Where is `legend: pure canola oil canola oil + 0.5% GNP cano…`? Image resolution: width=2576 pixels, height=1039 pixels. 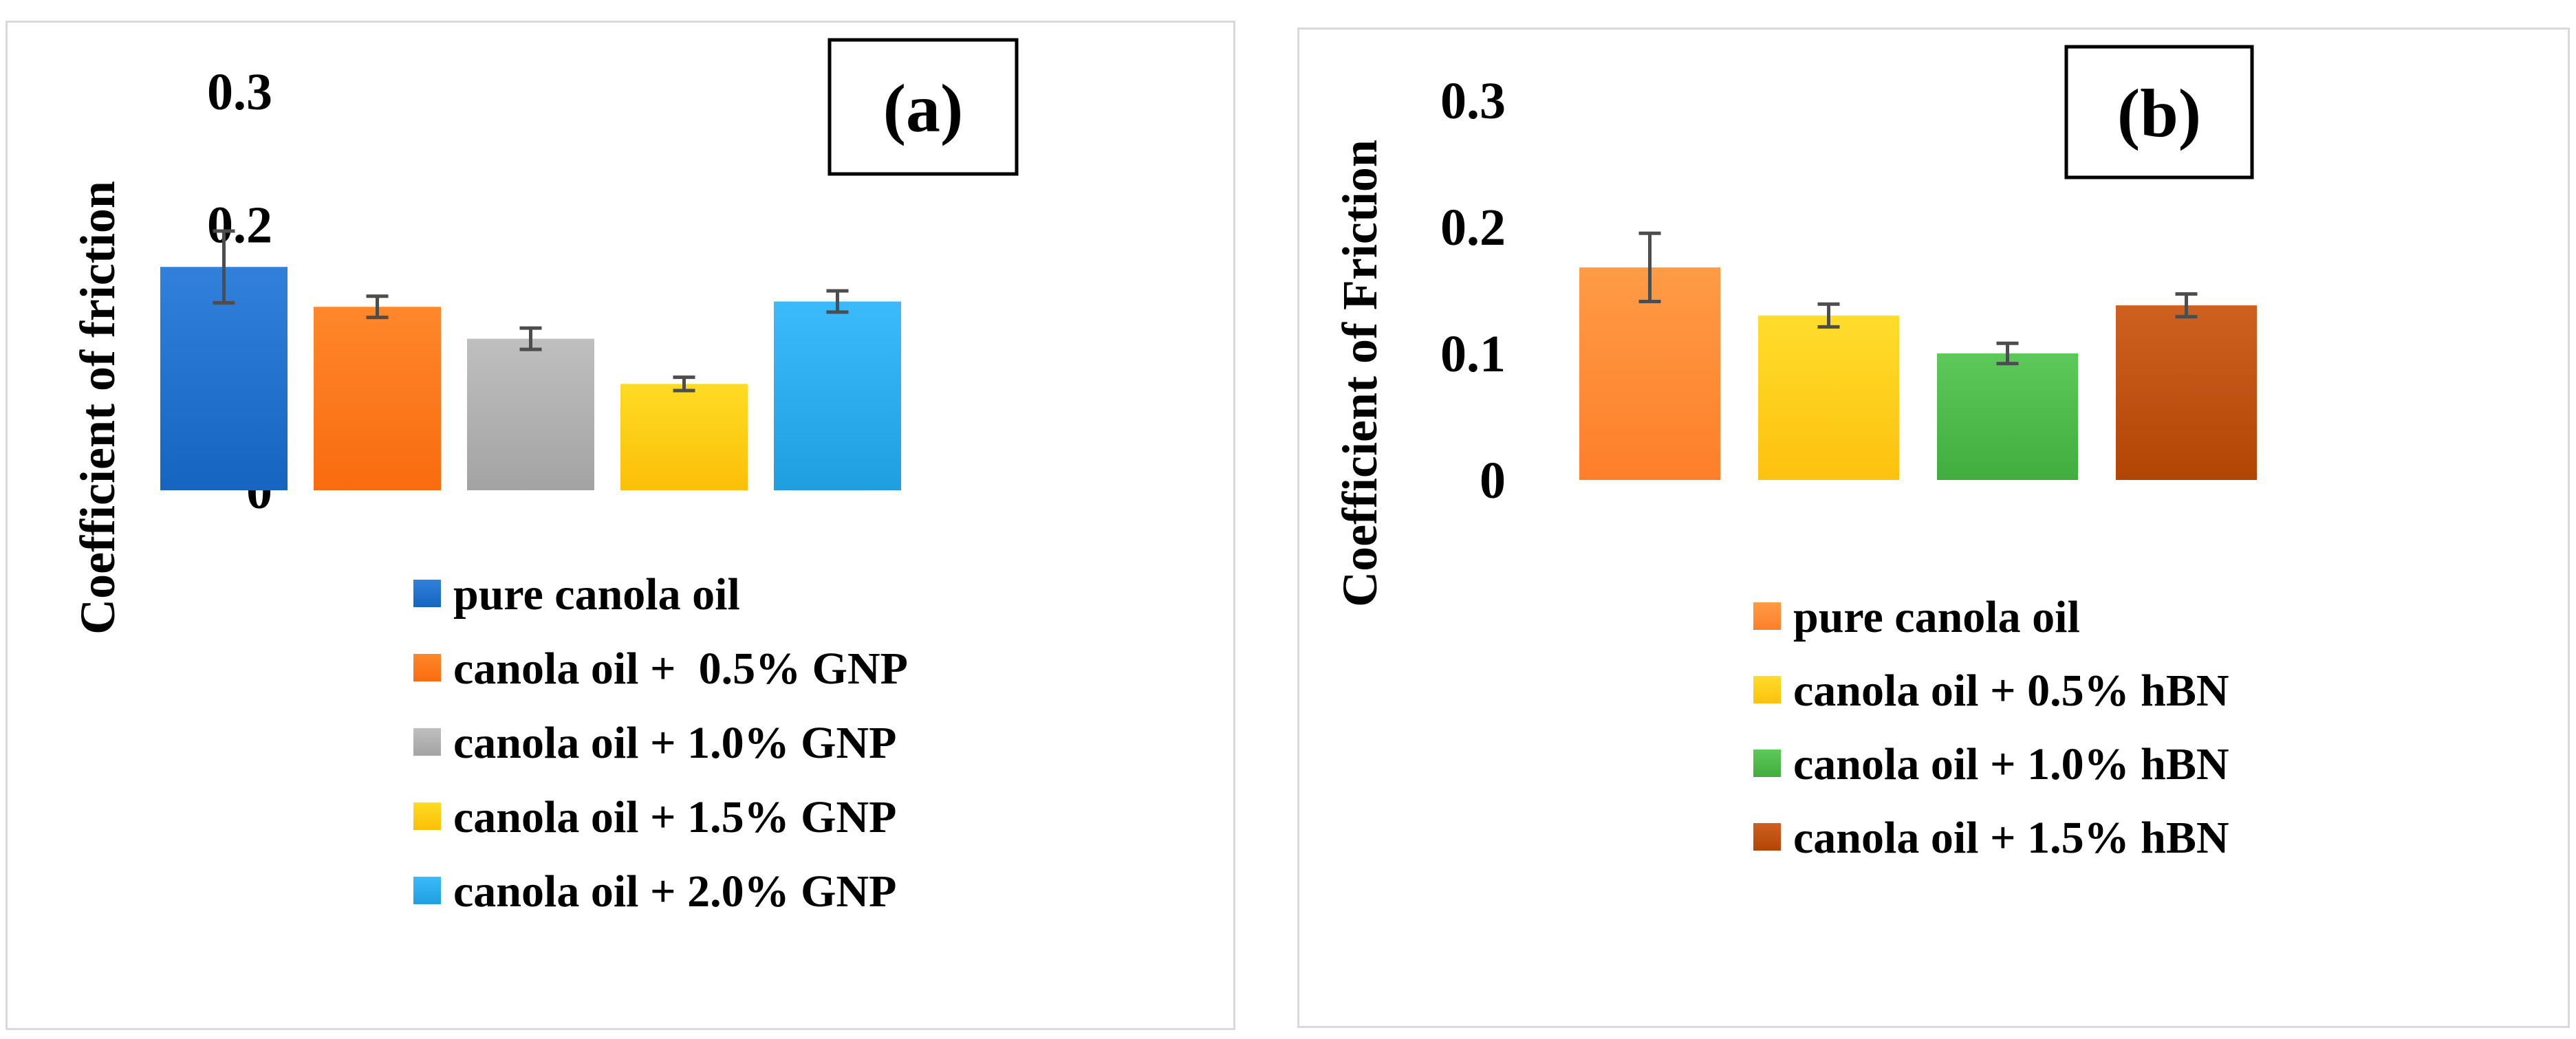 legend: pure canola oil canola oil + 0.5% GNP cano… is located at coordinates (660, 743).